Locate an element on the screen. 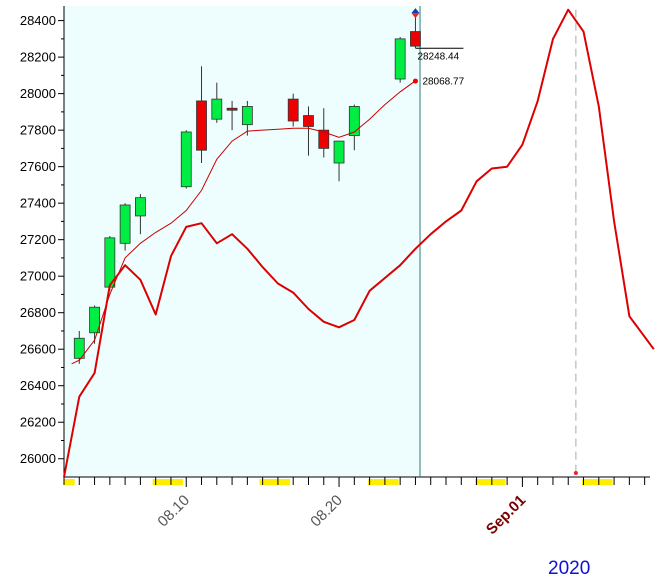 The height and width of the screenshot is (582, 655). y-tick-label: 26600 is located at coordinates (38, 349).